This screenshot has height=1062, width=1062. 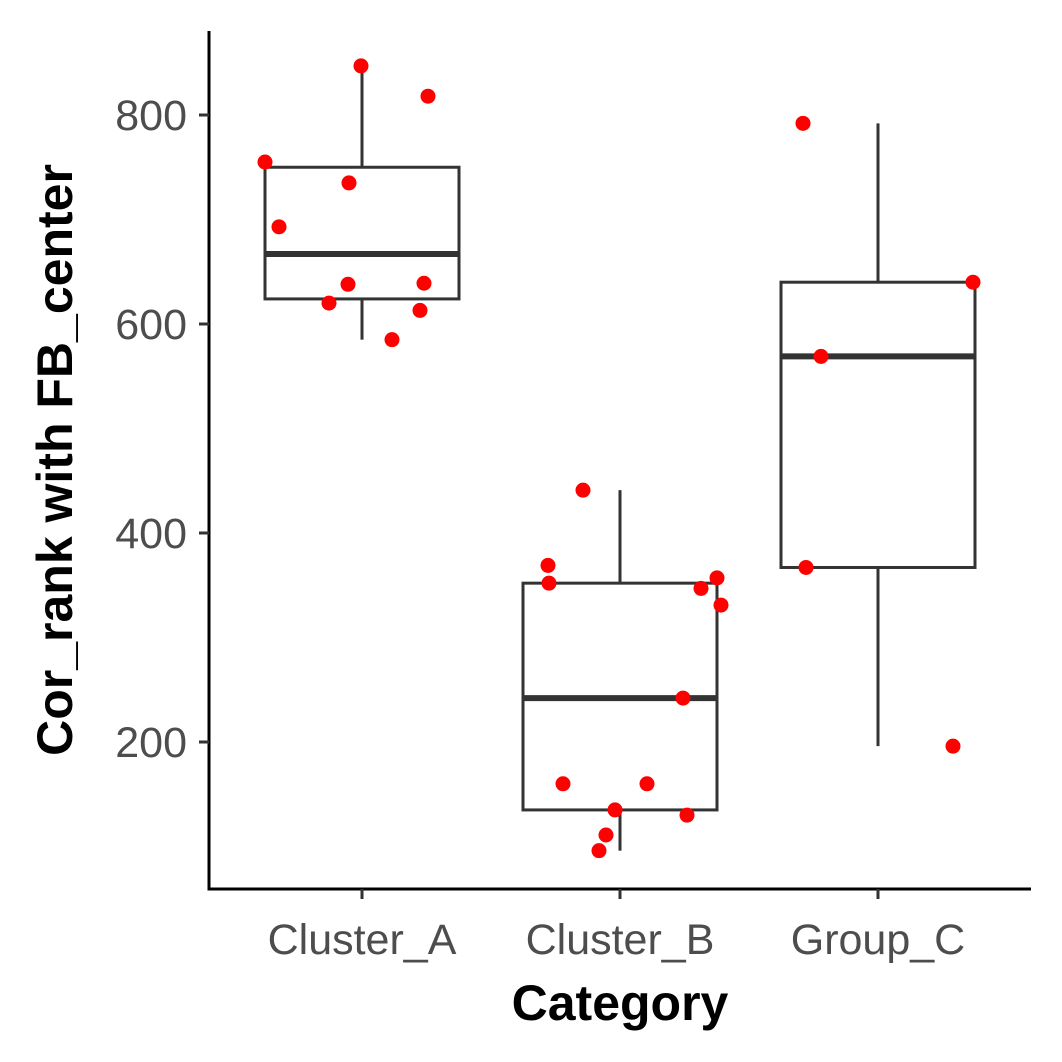 I want to click on box-group-c, so click(x=878, y=435).